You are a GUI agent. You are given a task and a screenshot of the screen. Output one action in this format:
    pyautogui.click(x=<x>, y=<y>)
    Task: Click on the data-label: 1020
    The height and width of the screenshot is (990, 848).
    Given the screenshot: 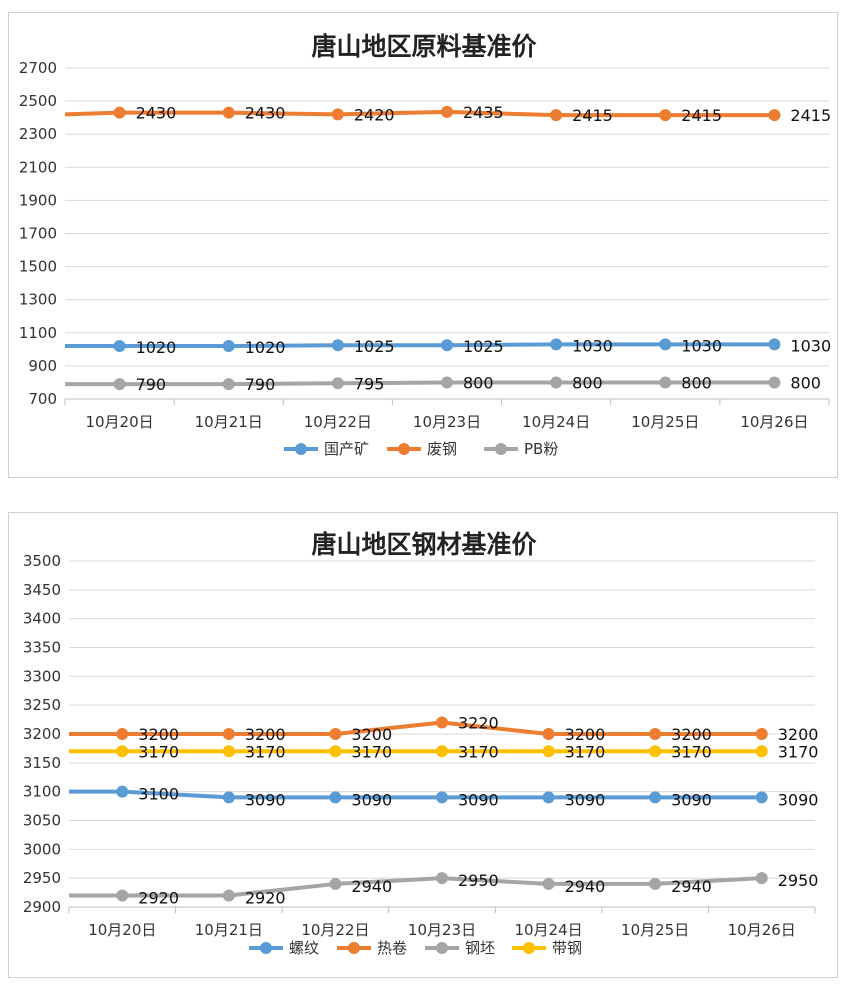 What is the action you would take?
    pyautogui.click(x=156, y=347)
    